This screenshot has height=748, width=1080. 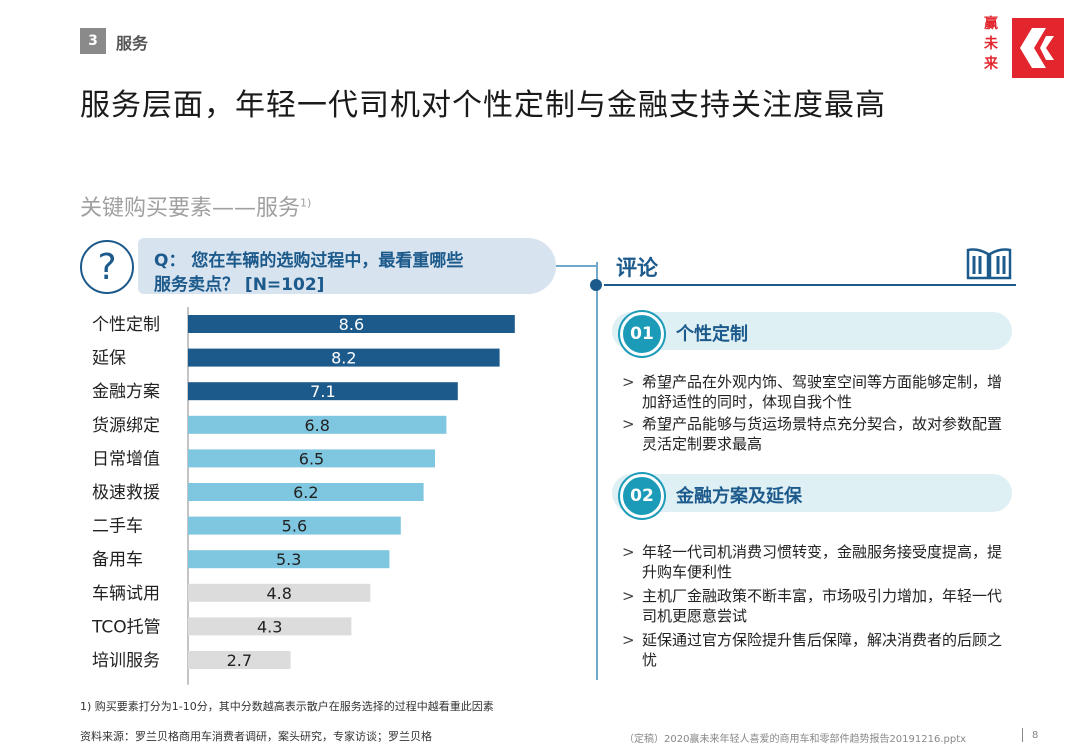 I want to click on section-1-title: 个性定制, so click(x=712, y=334).